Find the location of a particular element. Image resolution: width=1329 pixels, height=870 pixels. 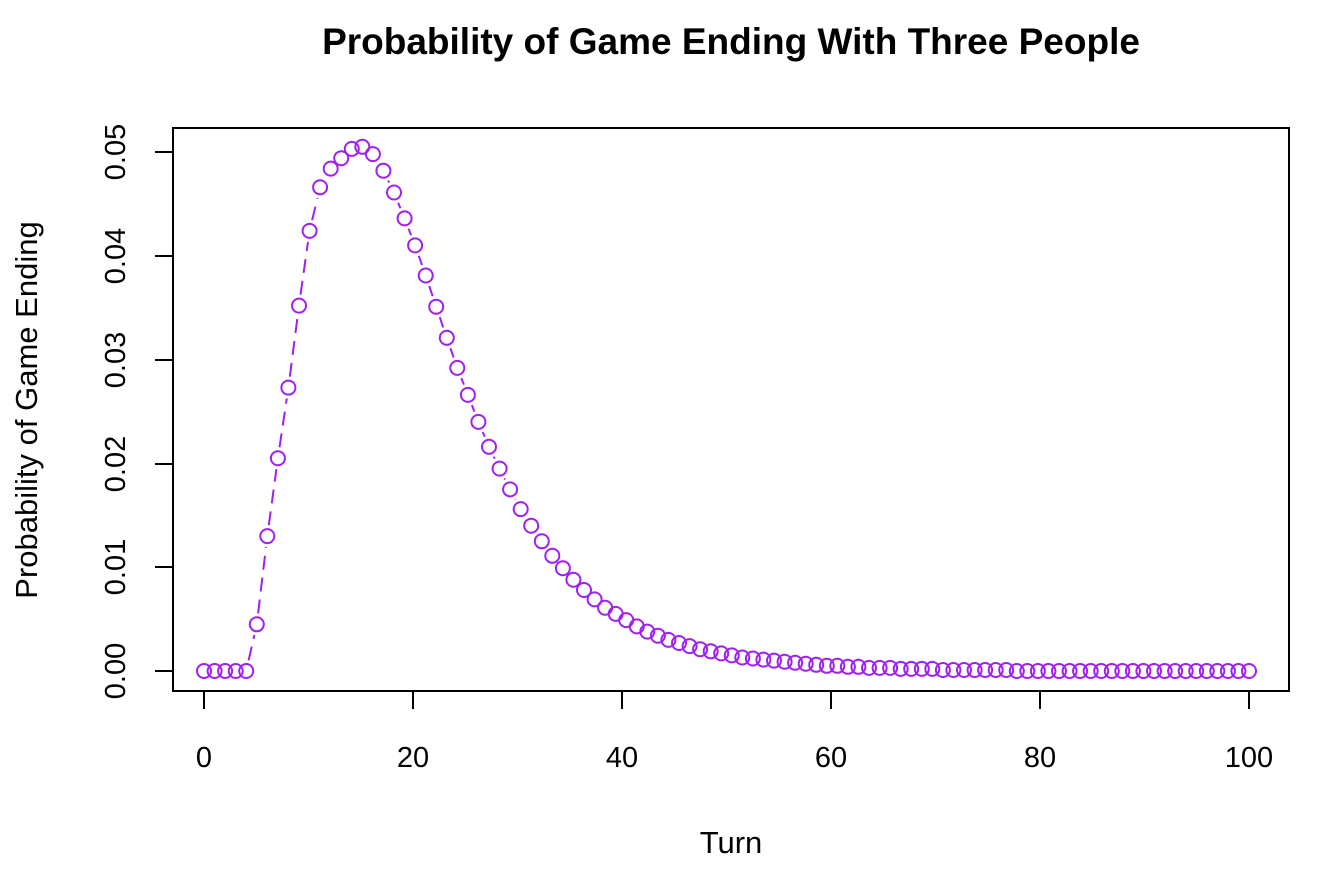

y-tick-label: 0.01 is located at coordinates (116, 567).